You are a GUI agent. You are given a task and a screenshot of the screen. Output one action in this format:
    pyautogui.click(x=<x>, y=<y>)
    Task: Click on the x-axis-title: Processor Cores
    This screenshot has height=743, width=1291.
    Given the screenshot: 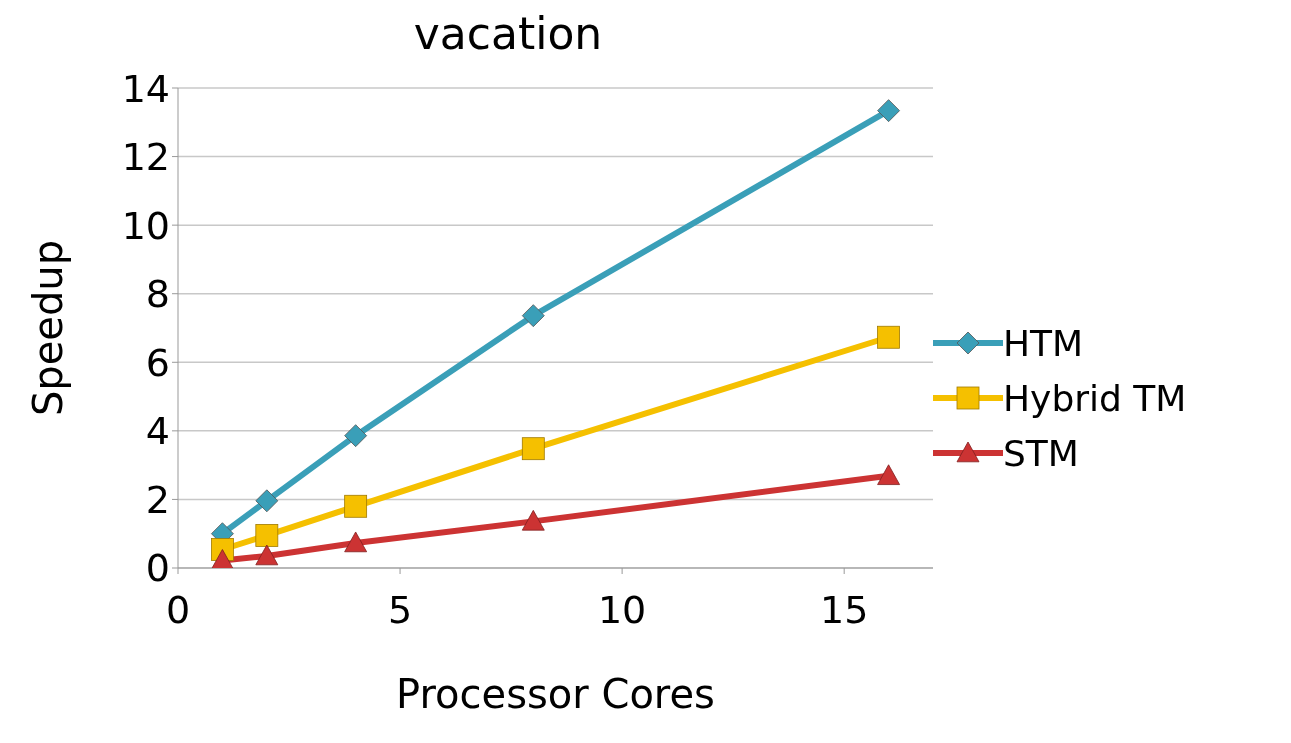 What is the action you would take?
    pyautogui.click(x=555, y=694)
    